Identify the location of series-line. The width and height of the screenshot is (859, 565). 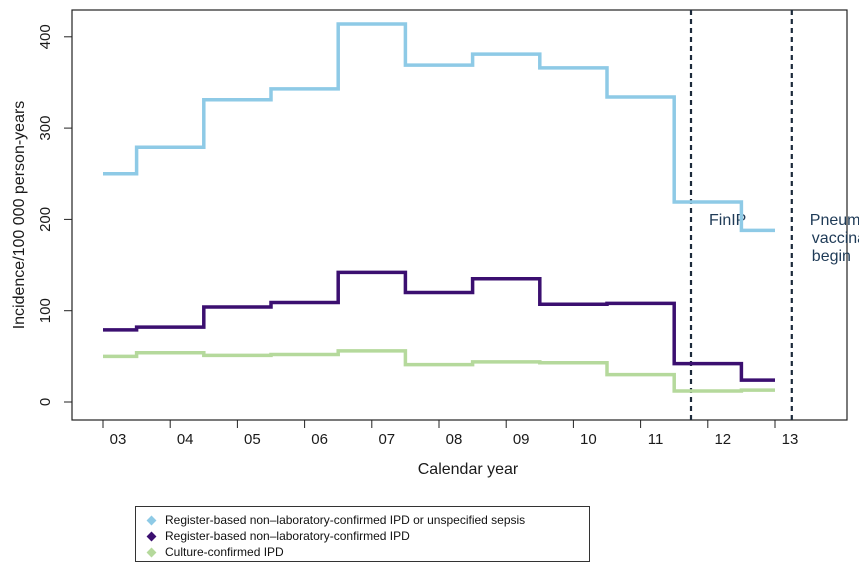
(439, 371).